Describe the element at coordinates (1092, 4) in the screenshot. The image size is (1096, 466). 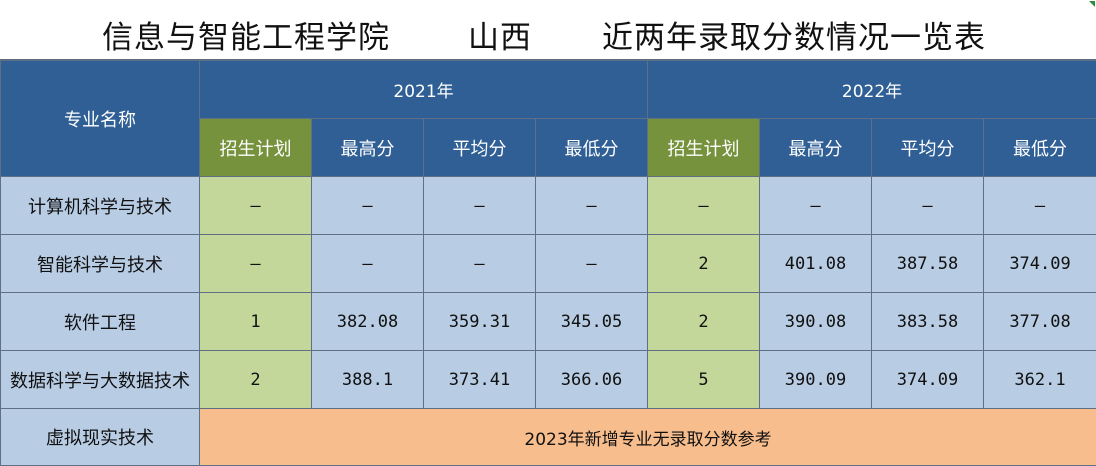
I see `cell-corner-marker-icon` at that location.